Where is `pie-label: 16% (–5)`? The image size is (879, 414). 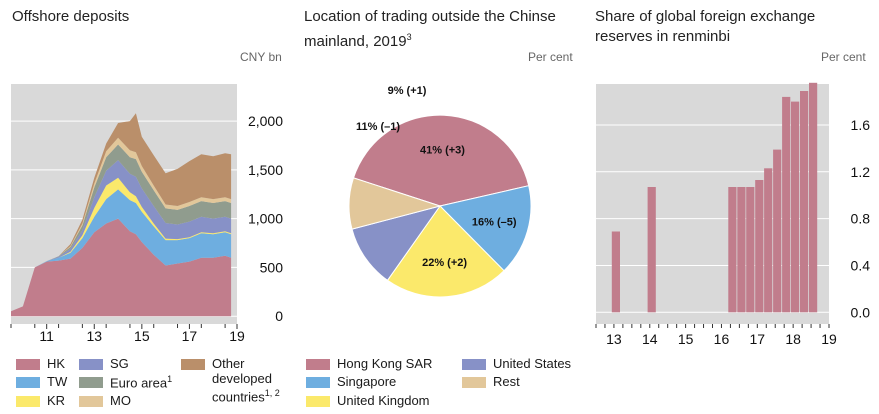 pie-label: 16% (–5) is located at coordinates (494, 223).